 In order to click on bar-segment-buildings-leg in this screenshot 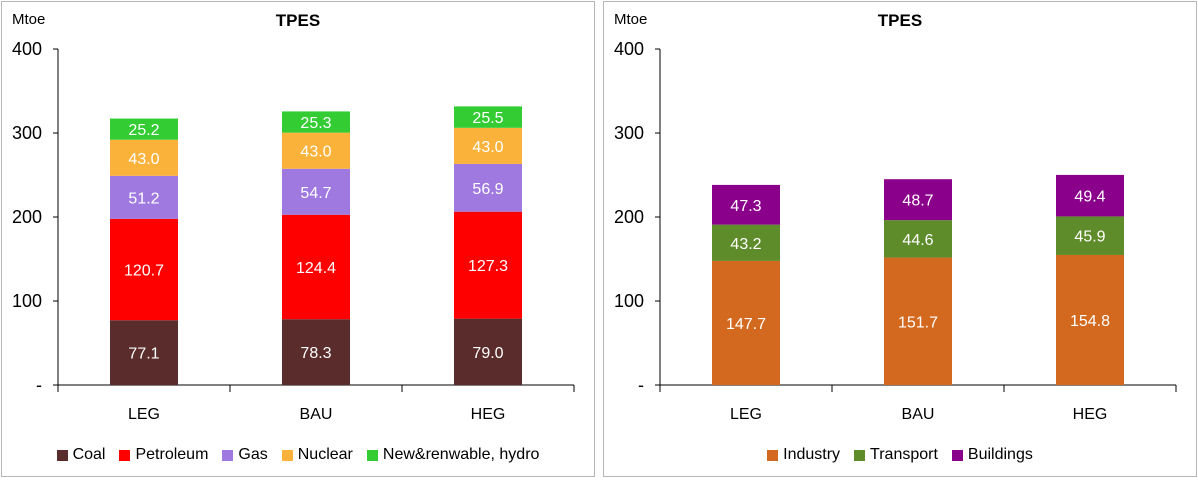, I will do `click(746, 204)`.